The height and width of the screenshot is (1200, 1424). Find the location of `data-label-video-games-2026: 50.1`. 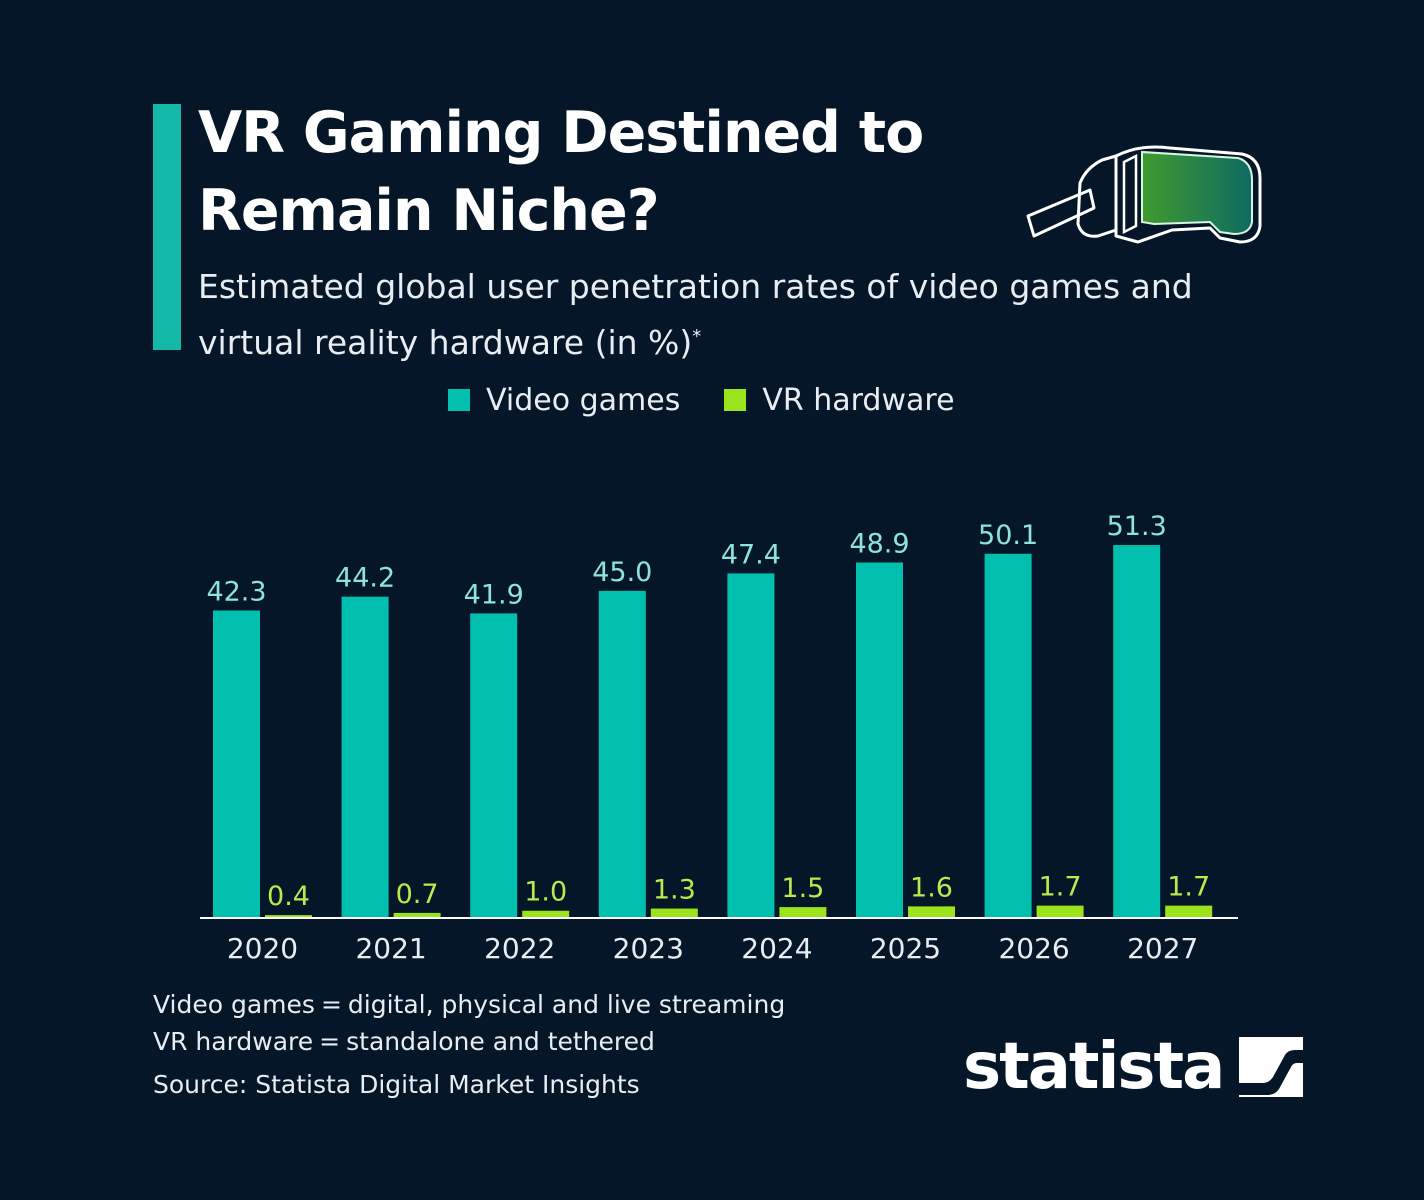

data-label-video-games-2026: 50.1 is located at coordinates (1008, 535).